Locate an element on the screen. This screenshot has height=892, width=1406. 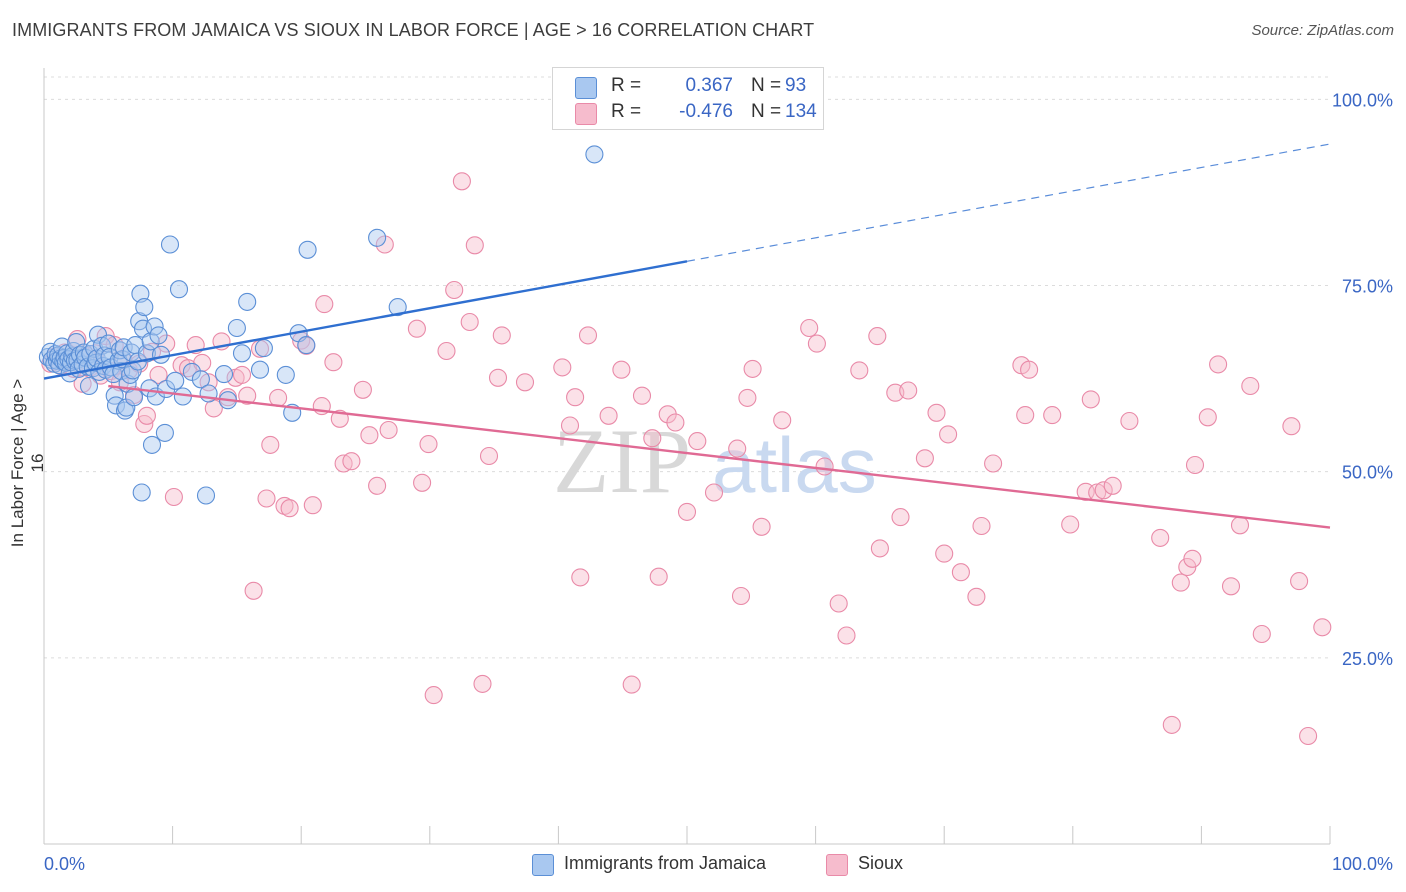
legend-label: Immigrants from Jamaica is located at coordinates (665, 863).